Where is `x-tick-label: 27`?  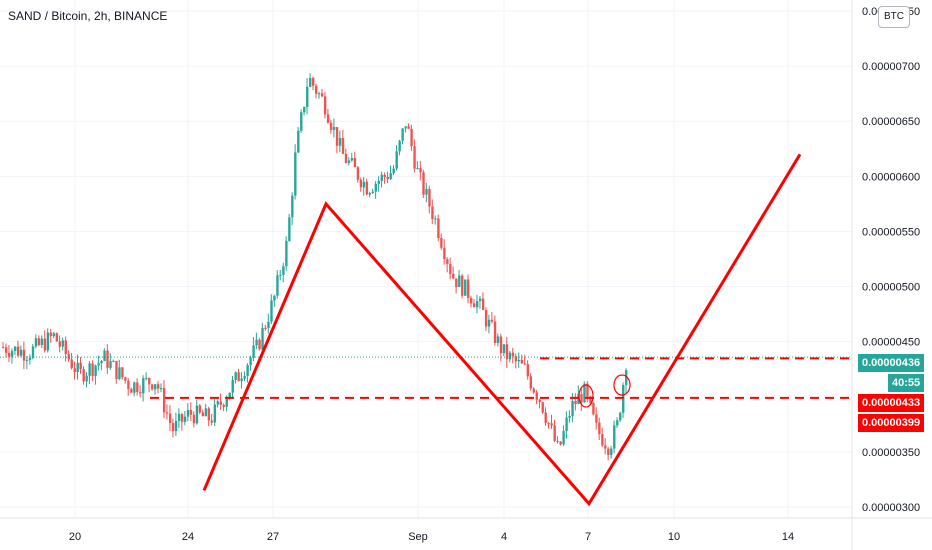
x-tick-label: 27 is located at coordinates (273, 537).